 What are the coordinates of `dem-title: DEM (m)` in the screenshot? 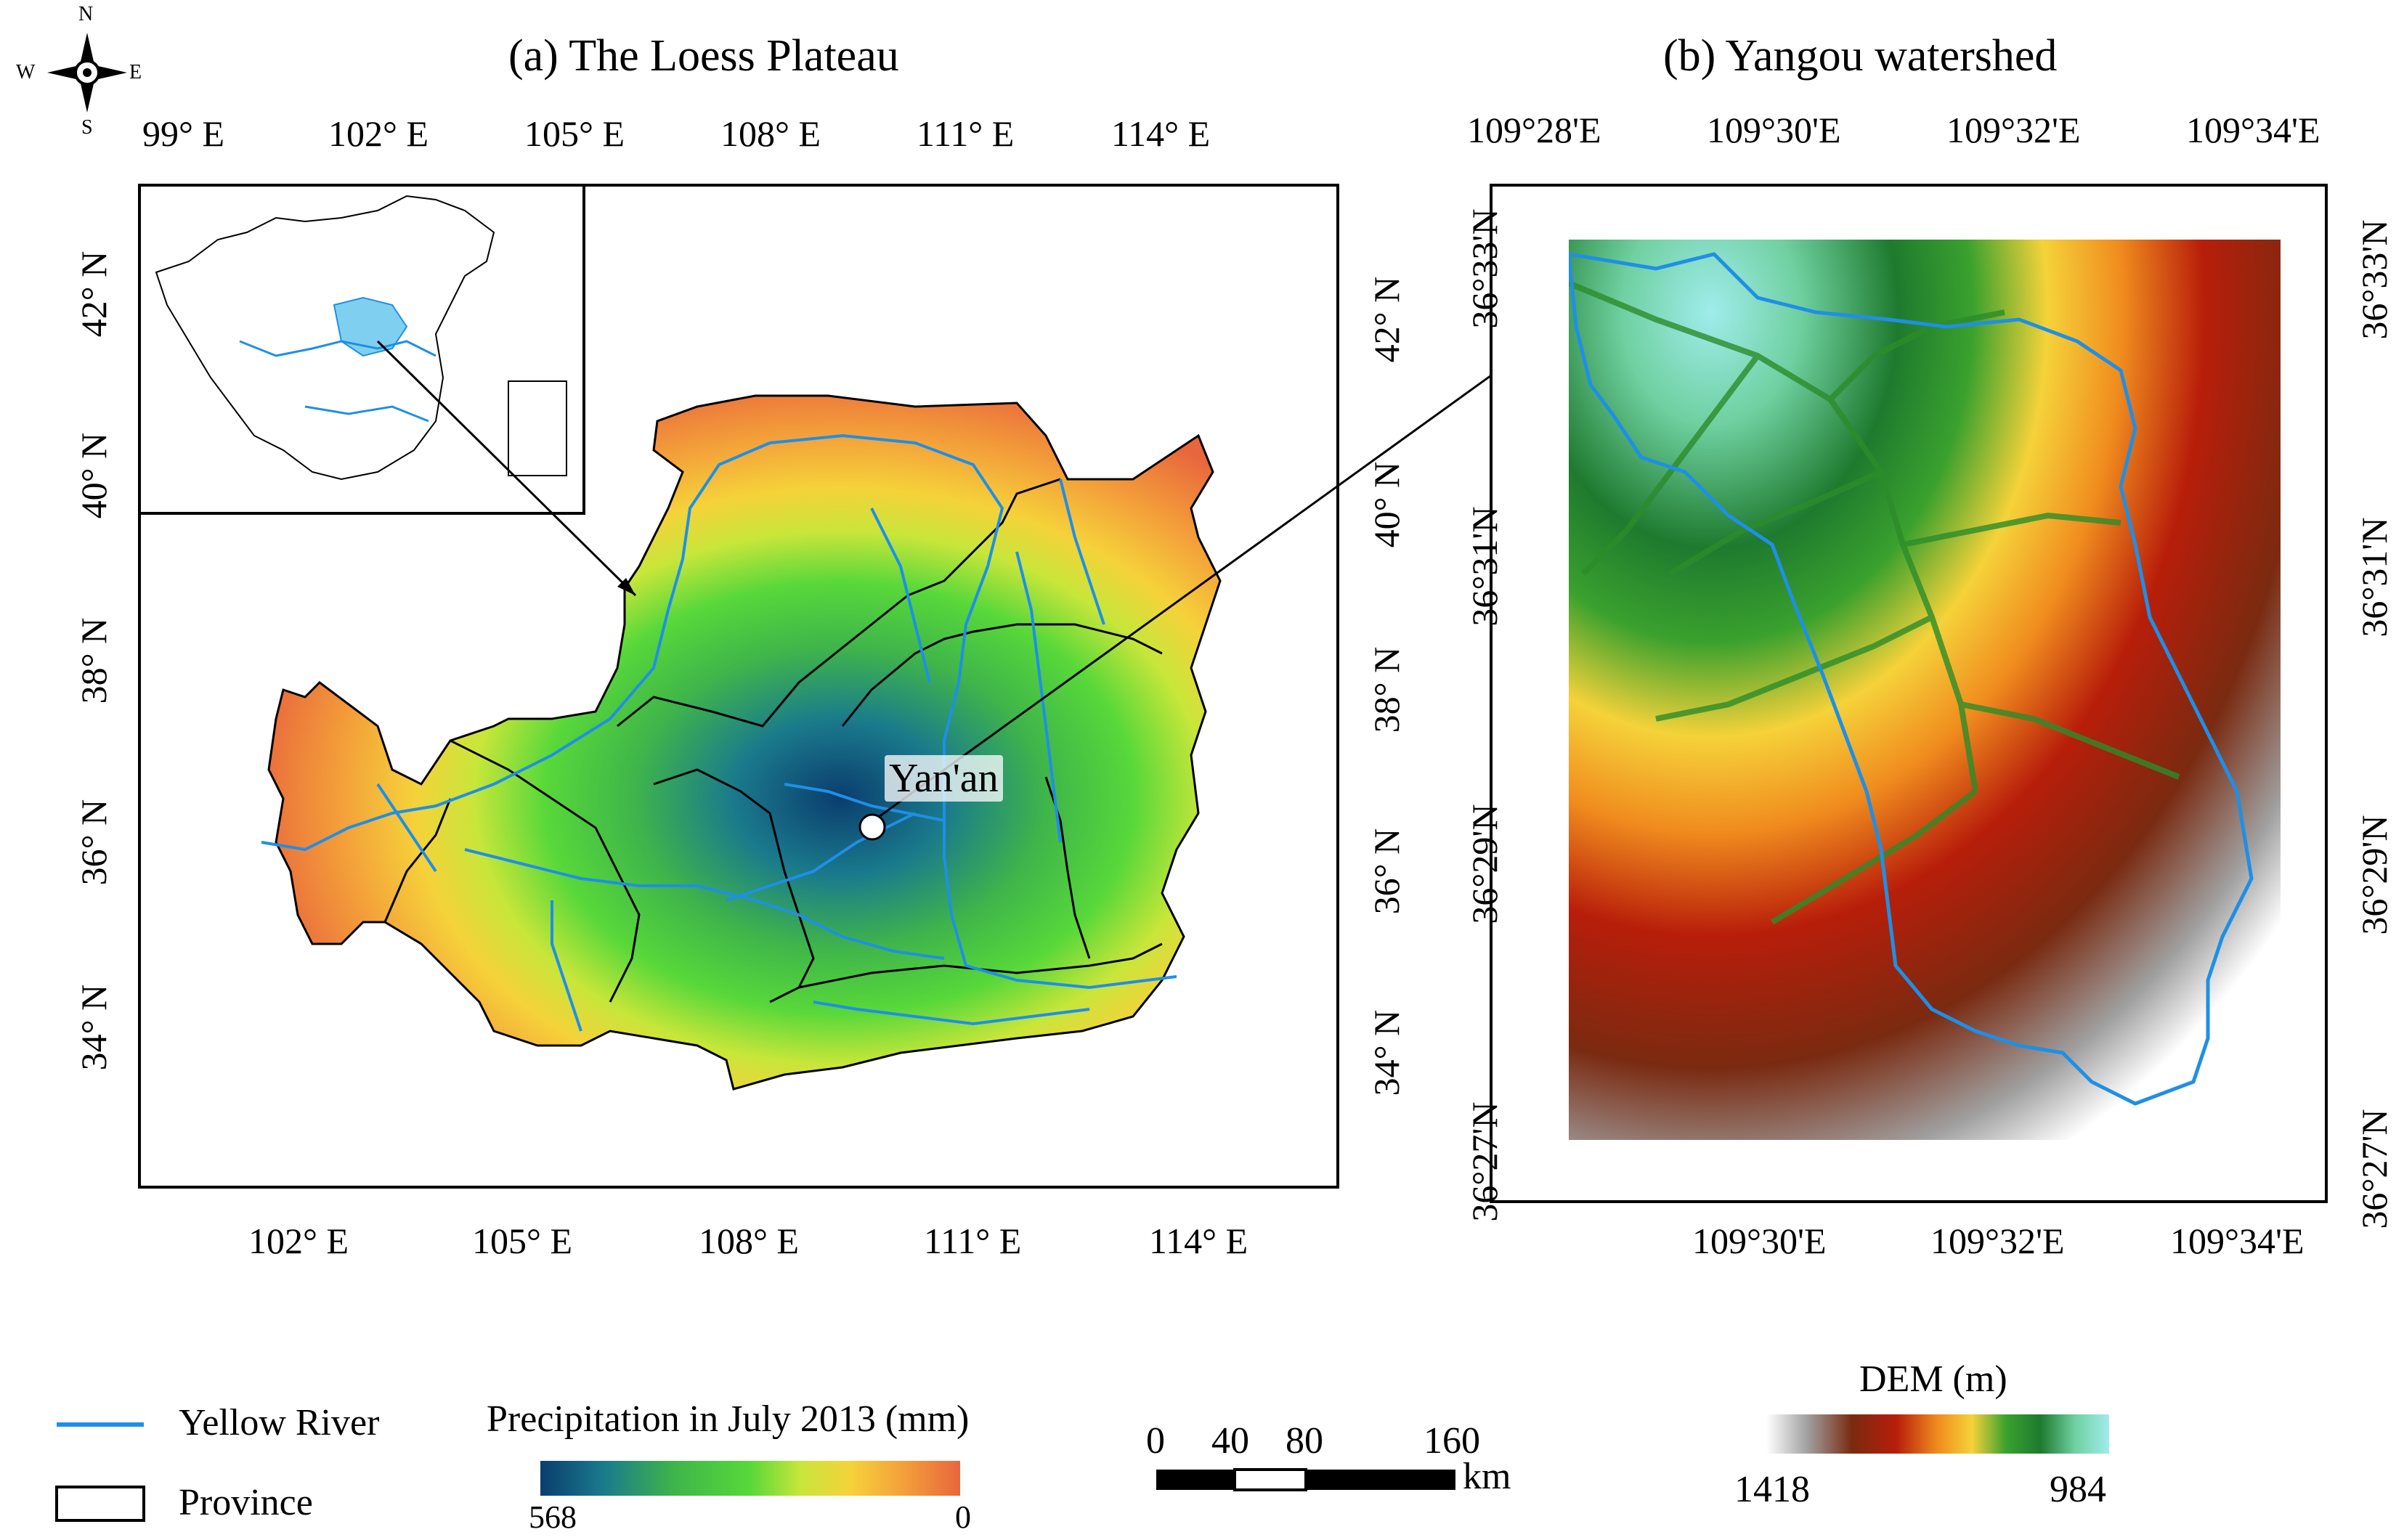 It's located at (1933, 1379).